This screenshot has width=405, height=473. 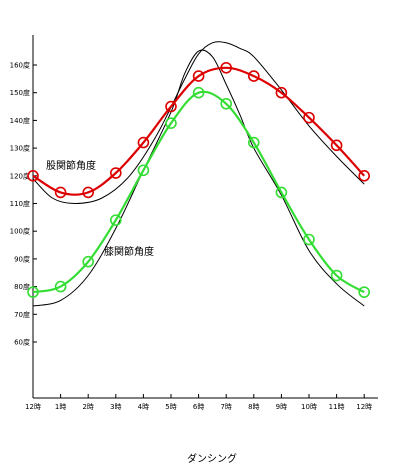 I want to click on x-tick-label: 3時, so click(x=115, y=407).